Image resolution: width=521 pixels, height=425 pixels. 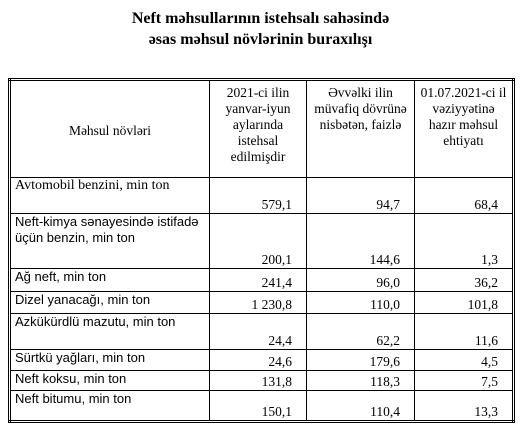 I want to click on table-row: Avtomobil benzini, min ton 579,1 94,7 68,4, so click(x=261, y=195).